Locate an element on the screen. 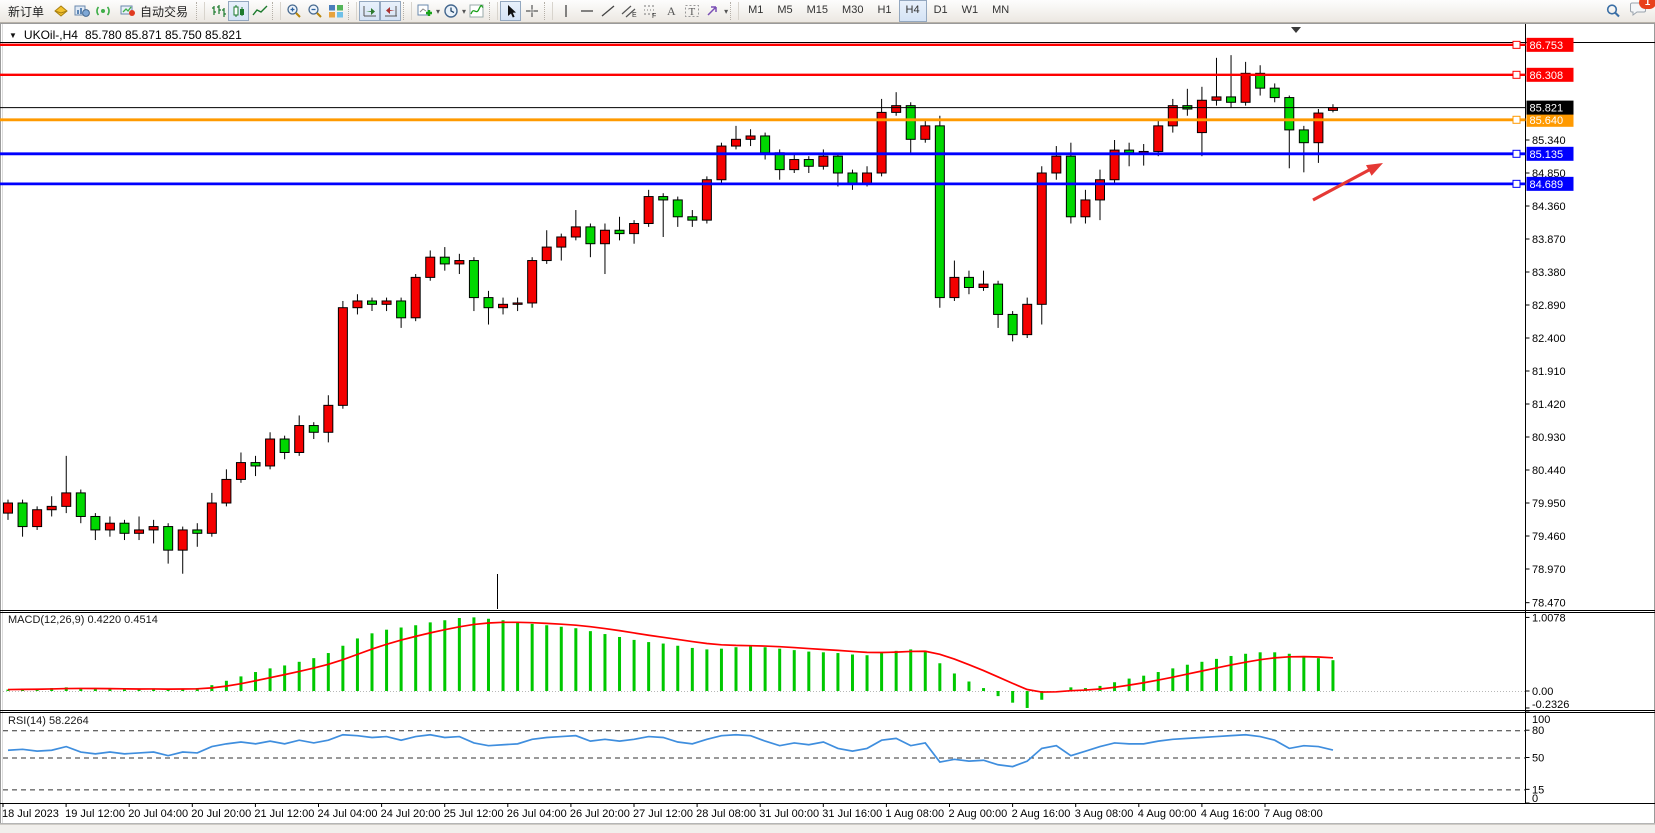 The height and width of the screenshot is (833, 1655). insert-group: ▾ ▾ is located at coordinates (450, 11).